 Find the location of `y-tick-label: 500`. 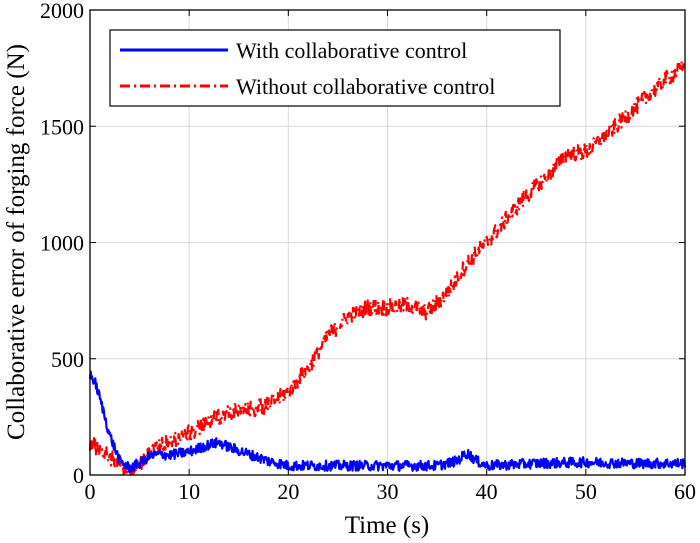

y-tick-label: 500 is located at coordinates (67, 359).